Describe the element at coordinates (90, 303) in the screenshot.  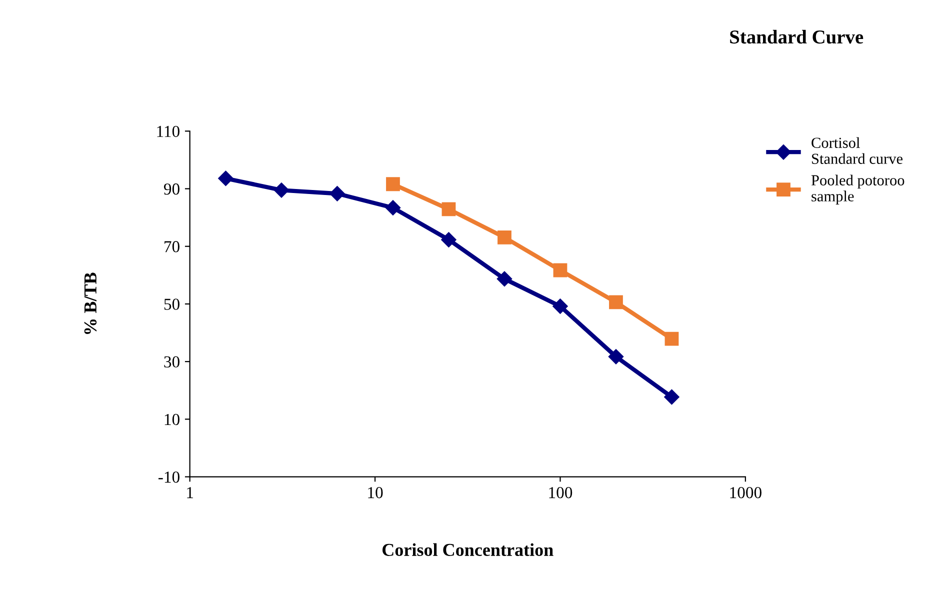
I see `y-axis-title: % B/TB` at that location.